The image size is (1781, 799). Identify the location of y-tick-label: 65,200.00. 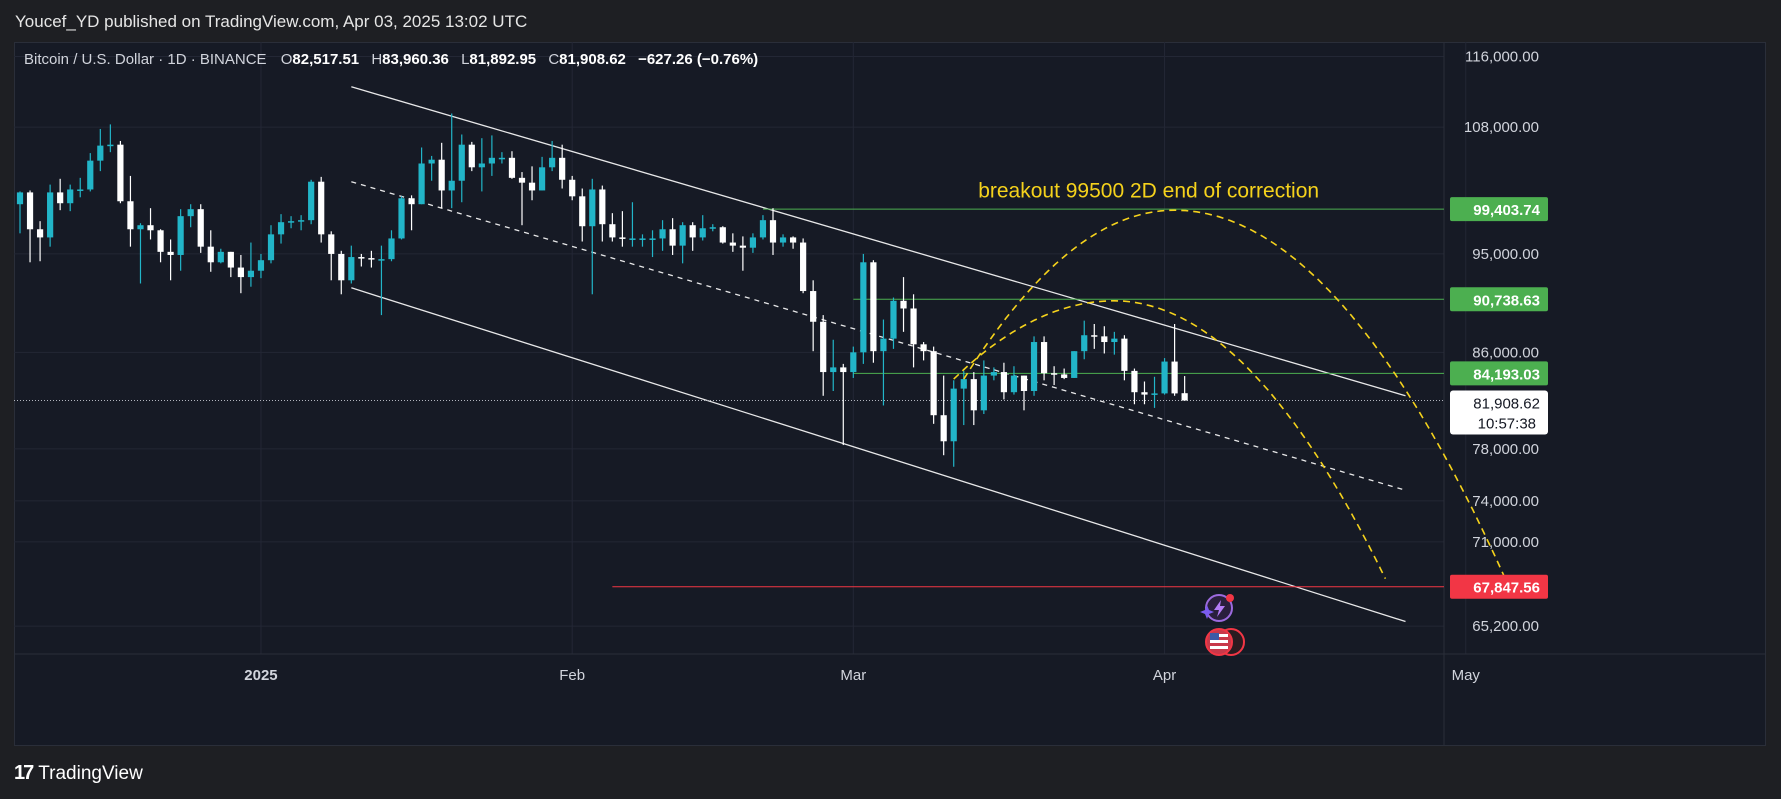
(1505, 626).